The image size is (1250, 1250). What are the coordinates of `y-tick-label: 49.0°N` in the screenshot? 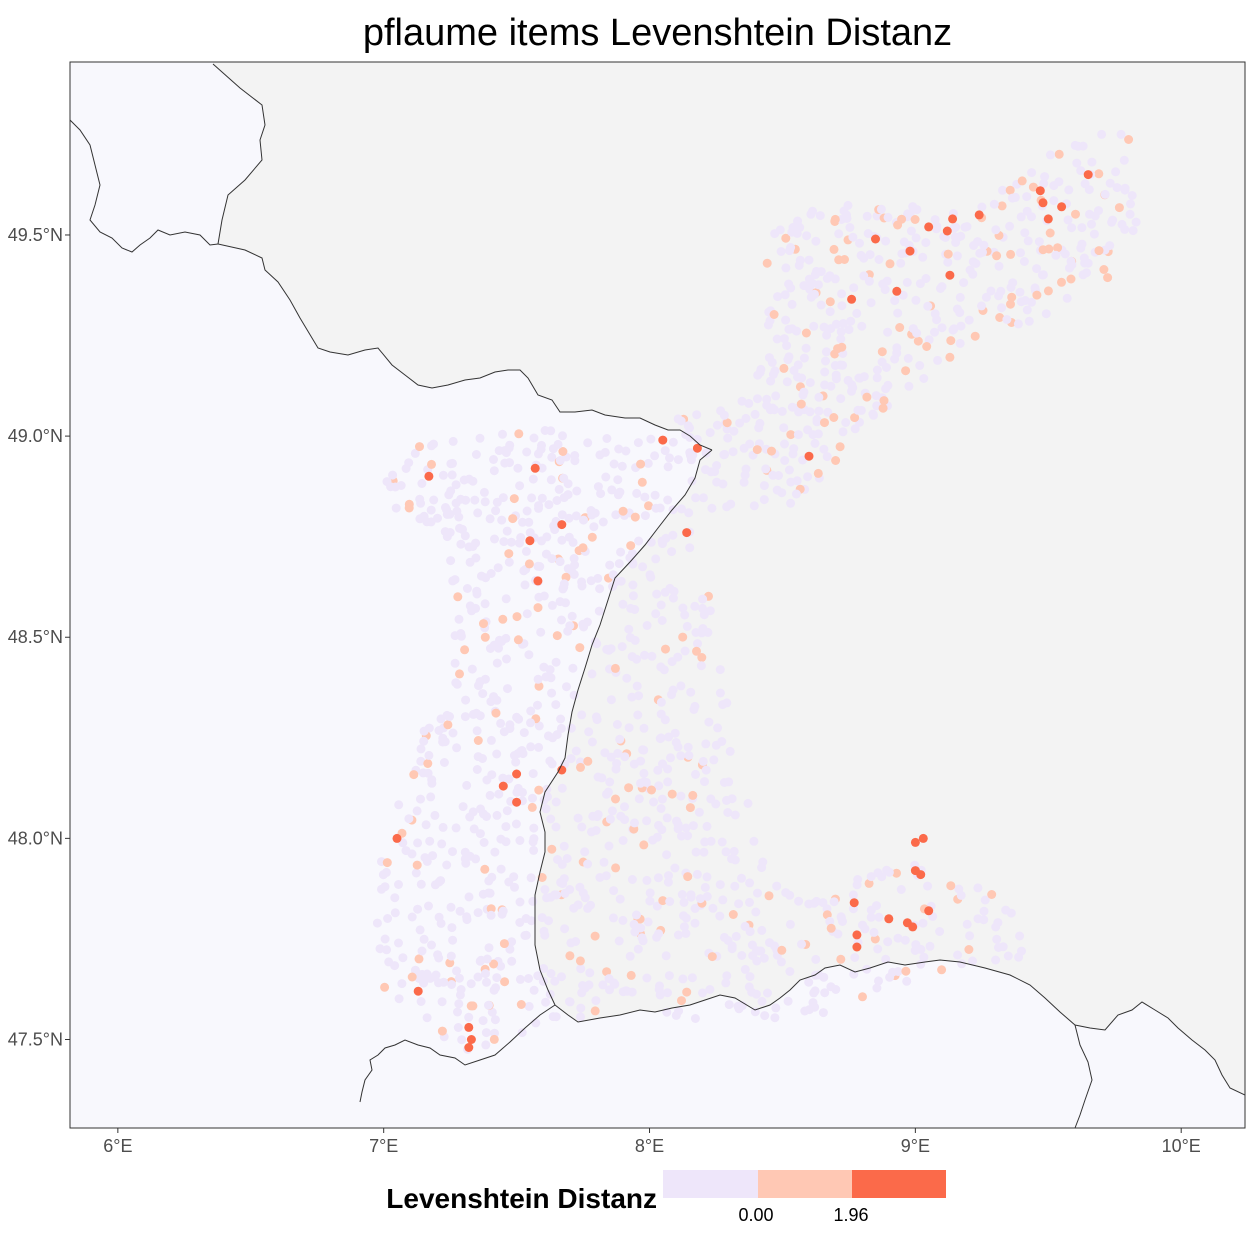 It's located at (35, 436).